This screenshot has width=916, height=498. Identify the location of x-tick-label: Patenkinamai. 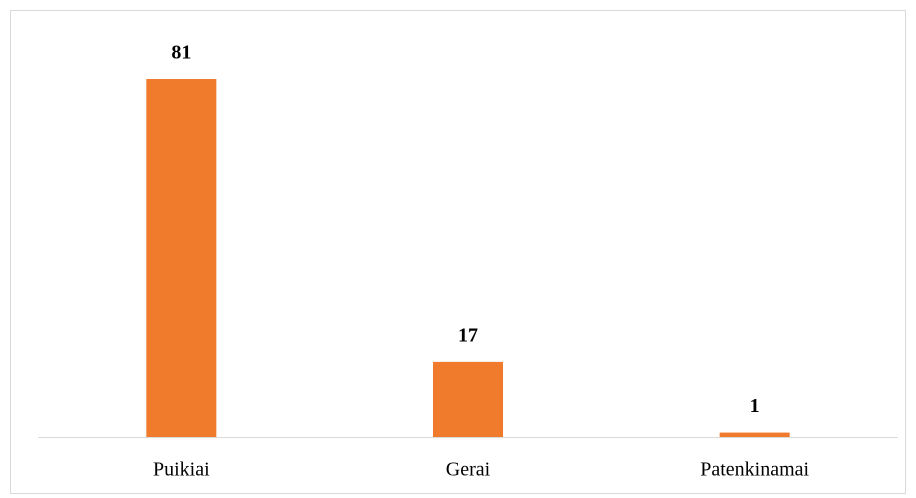
(754, 470).